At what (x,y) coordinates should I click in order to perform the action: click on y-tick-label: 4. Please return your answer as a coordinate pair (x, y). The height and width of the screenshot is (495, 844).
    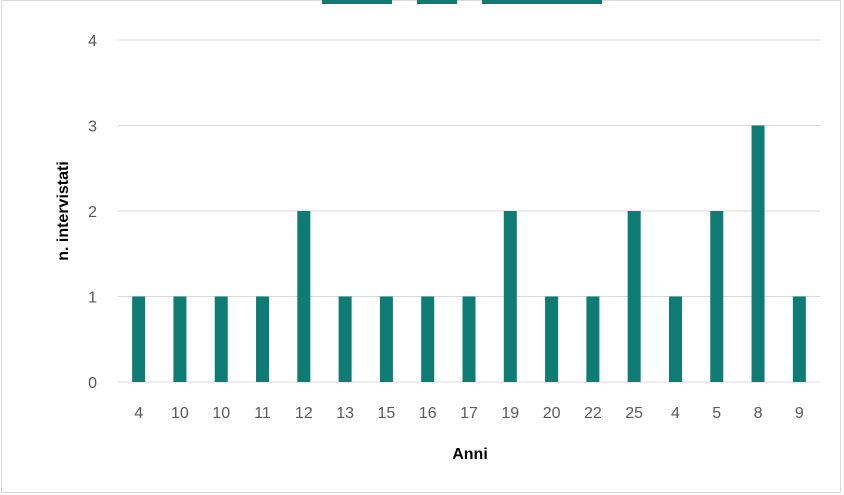
    Looking at the image, I should click on (92, 41).